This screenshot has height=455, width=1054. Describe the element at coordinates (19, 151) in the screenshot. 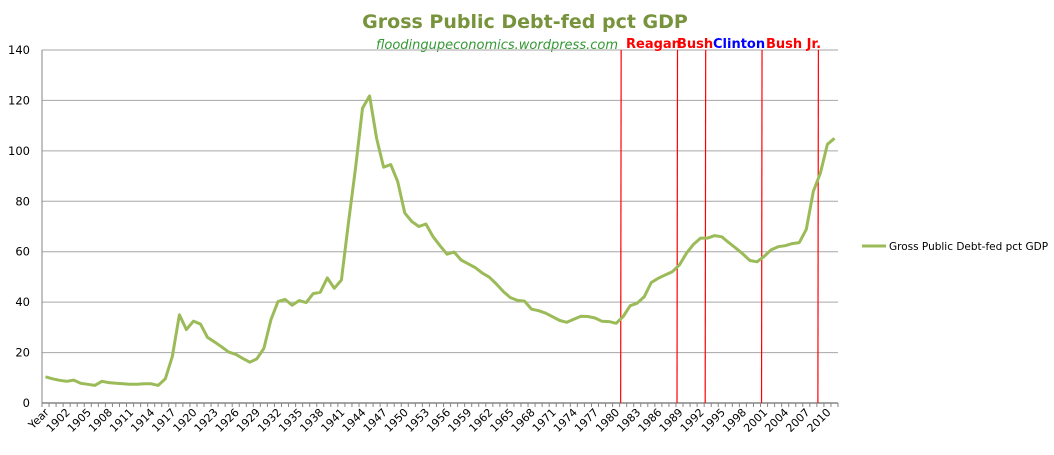

I see `y-tick-label: 100` at that location.